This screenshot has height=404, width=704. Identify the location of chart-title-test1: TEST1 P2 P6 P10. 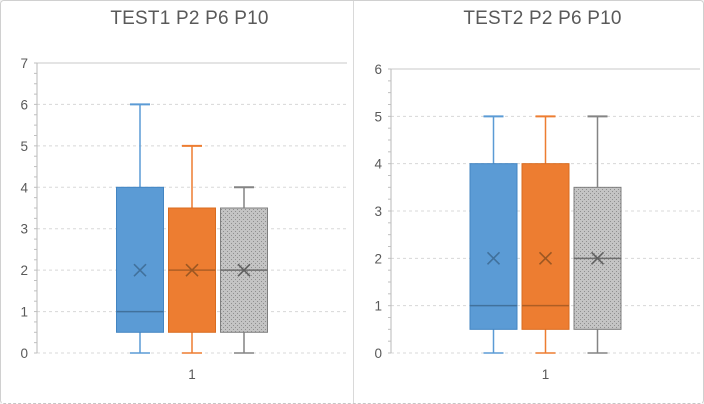
(189, 18).